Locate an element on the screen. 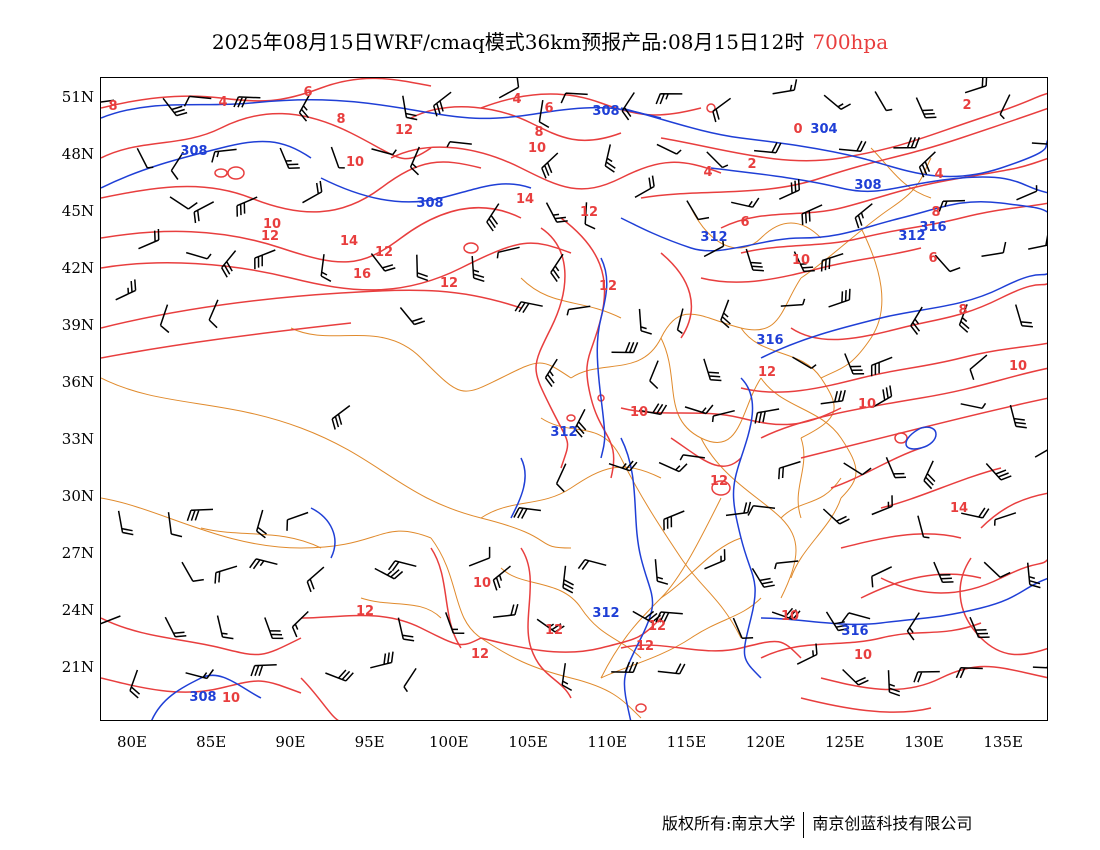 This screenshot has height=850, width=1100. copyright-right: 南京创蓝科技有限公司 is located at coordinates (892, 823).